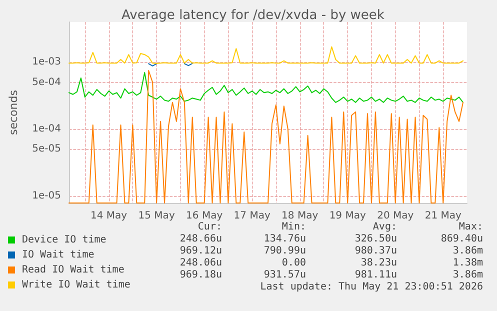 The height and width of the screenshot is (311, 497). What do you see at coordinates (46, 82) in the screenshot?
I see `y-tick-label: 5e-04` at bounding box center [46, 82].